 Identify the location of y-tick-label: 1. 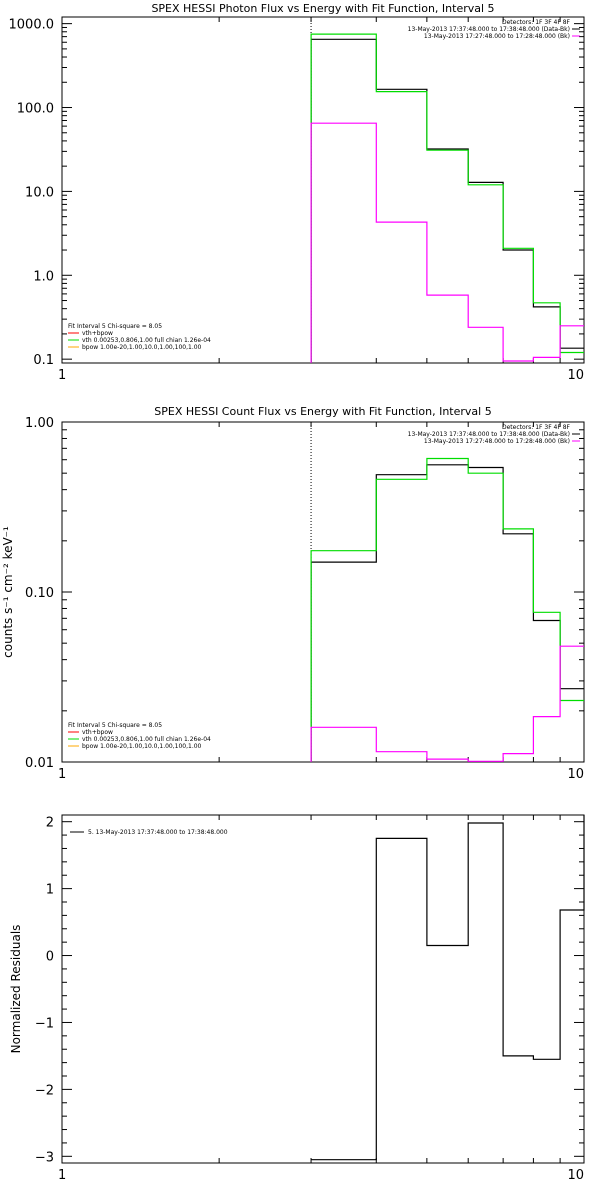
(50, 890).